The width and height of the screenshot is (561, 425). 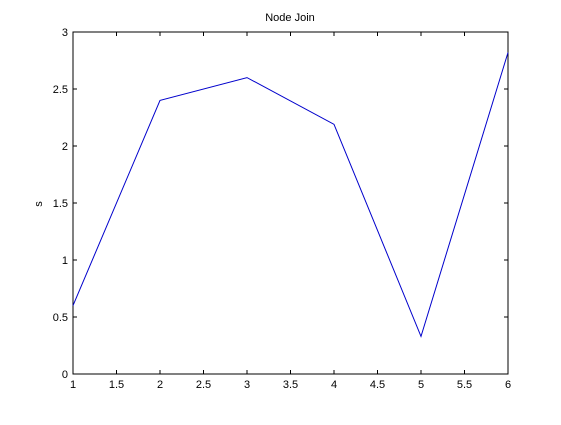 What do you see at coordinates (39, 204) in the screenshot?
I see `y-axis-label: s` at bounding box center [39, 204].